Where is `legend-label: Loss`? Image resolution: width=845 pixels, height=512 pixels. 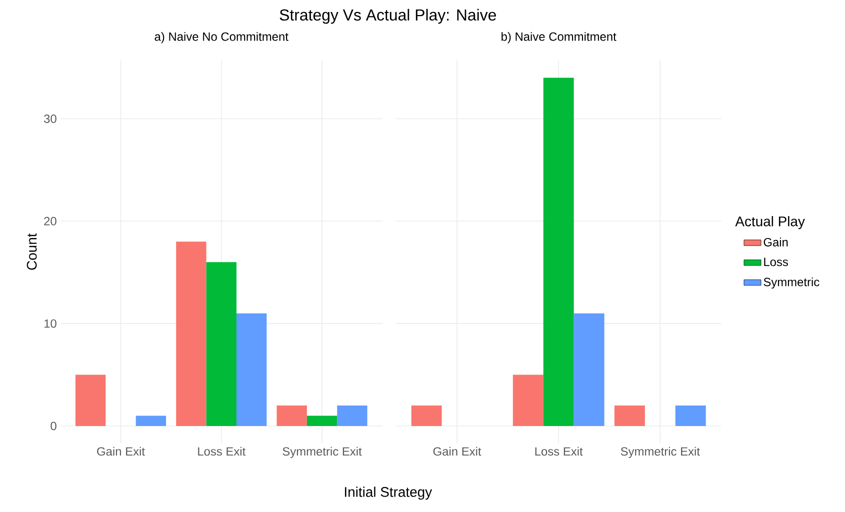
legend-label: Loss is located at coordinates (776, 262).